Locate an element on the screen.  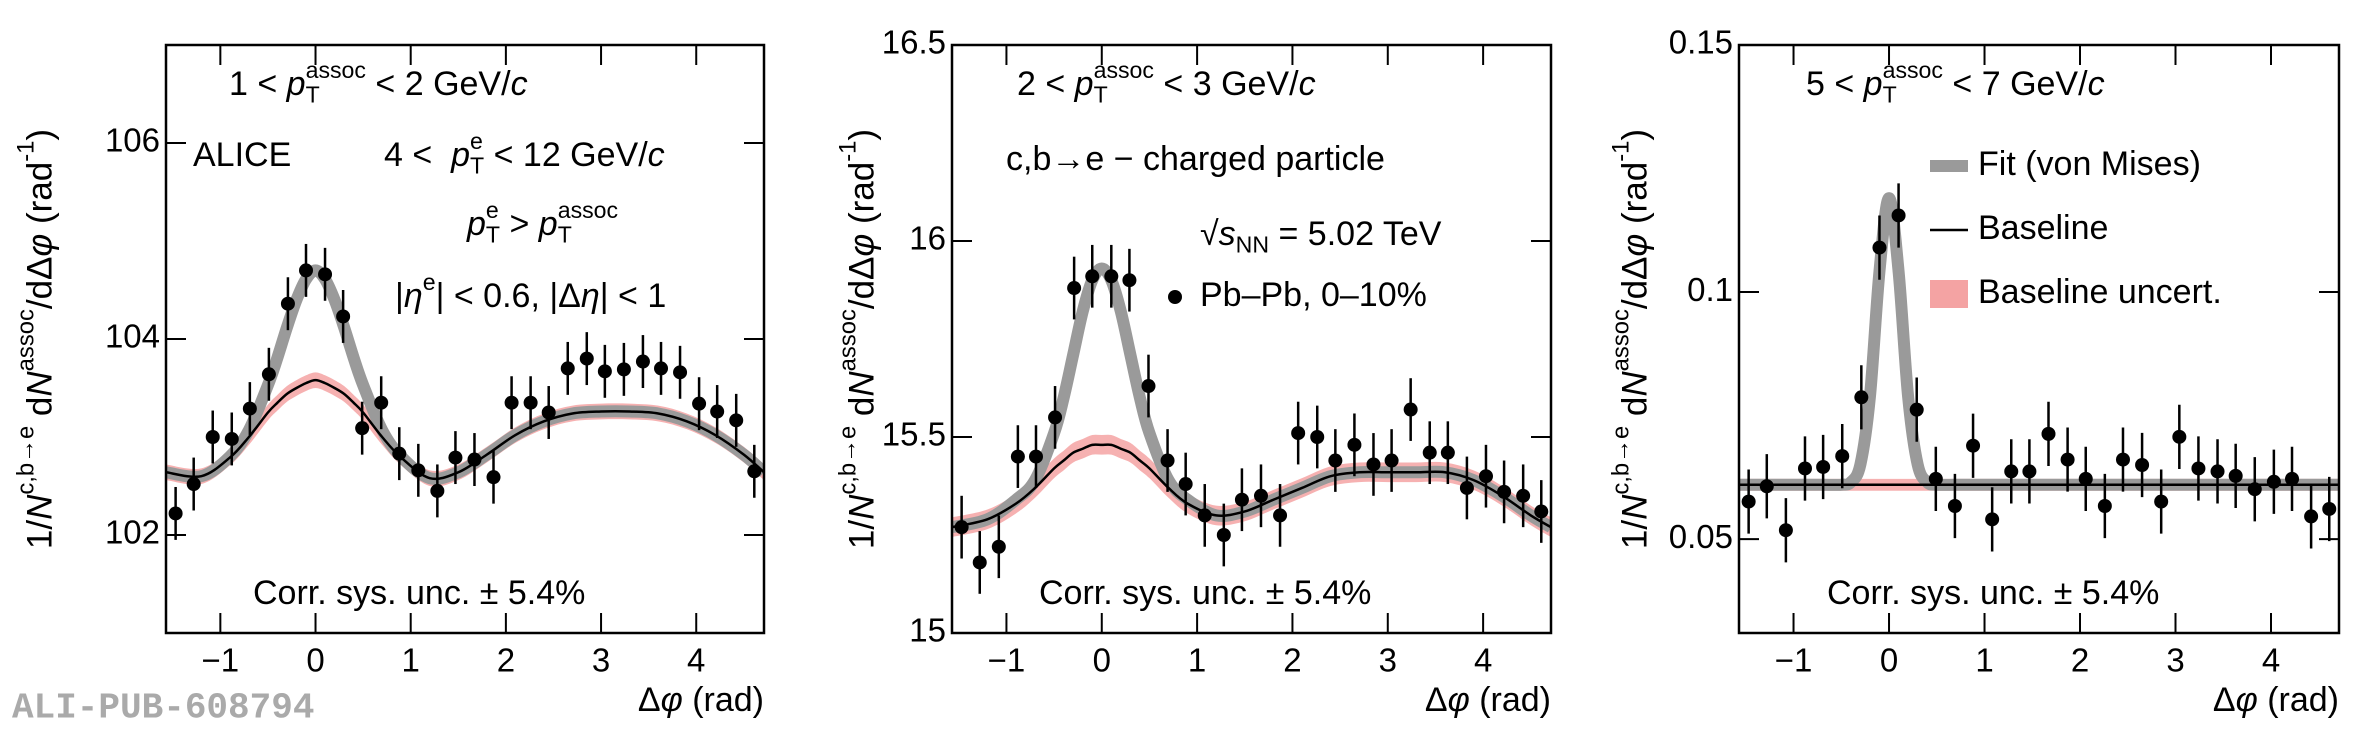
text-part: ALICE is located at coordinates (242, 155).